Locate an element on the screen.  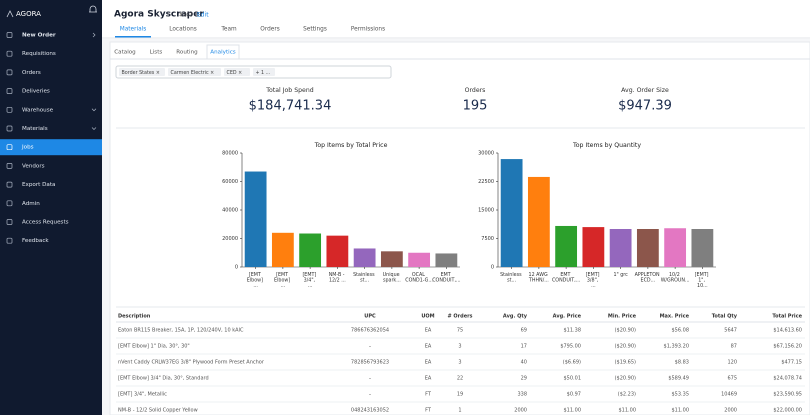
filter-chip-label: Carmen Electric × is located at coordinates (193, 73).